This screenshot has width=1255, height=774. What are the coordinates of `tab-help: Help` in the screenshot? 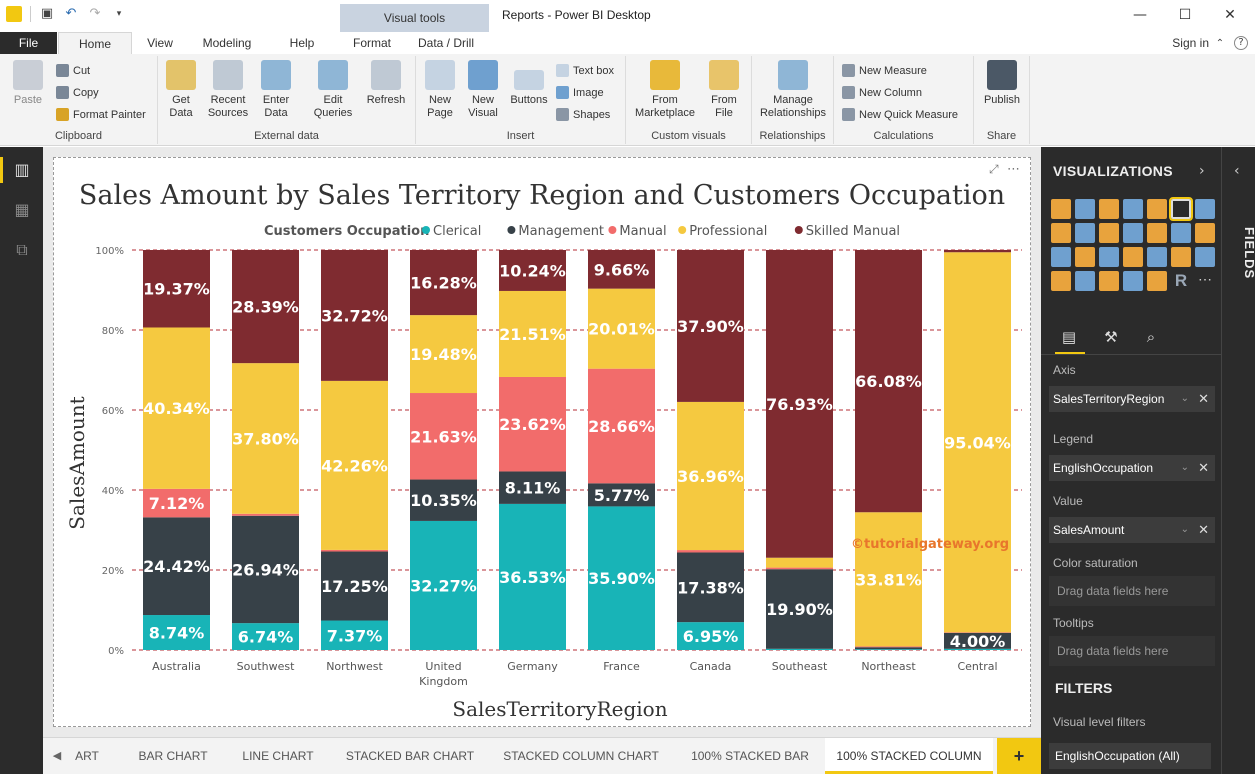 It's located at (302, 43).